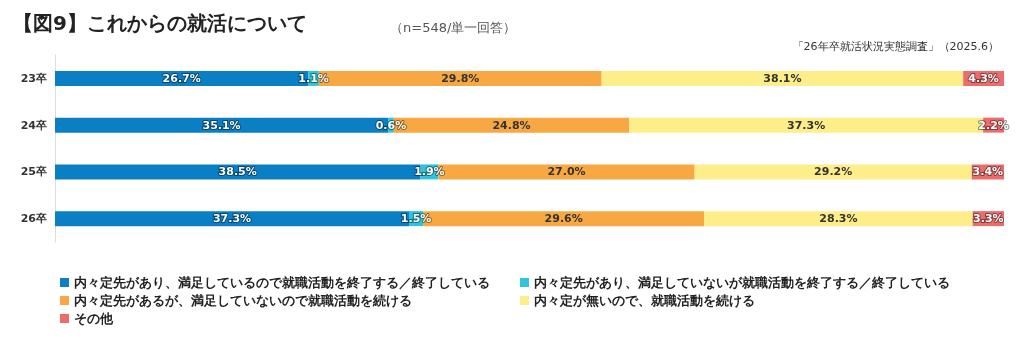 This screenshot has width=1024, height=337. Describe the element at coordinates (33, 78) in the screenshot. I see `y-tick-label: 23卒` at that location.